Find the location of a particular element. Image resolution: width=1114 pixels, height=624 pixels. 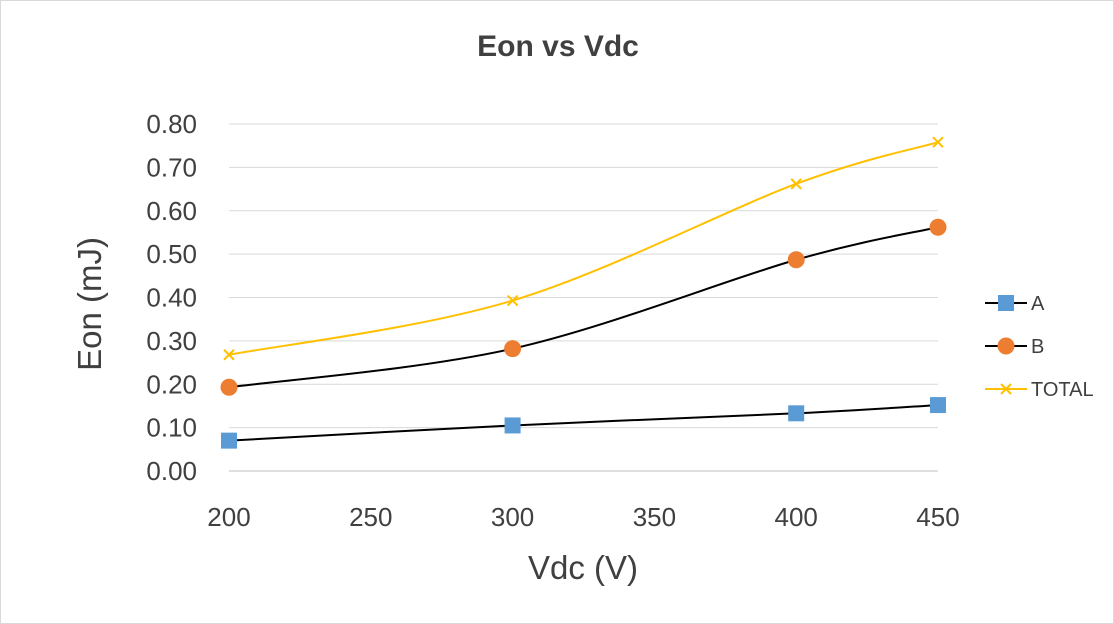

y-tick-label: 0.60 is located at coordinates (171, 211).